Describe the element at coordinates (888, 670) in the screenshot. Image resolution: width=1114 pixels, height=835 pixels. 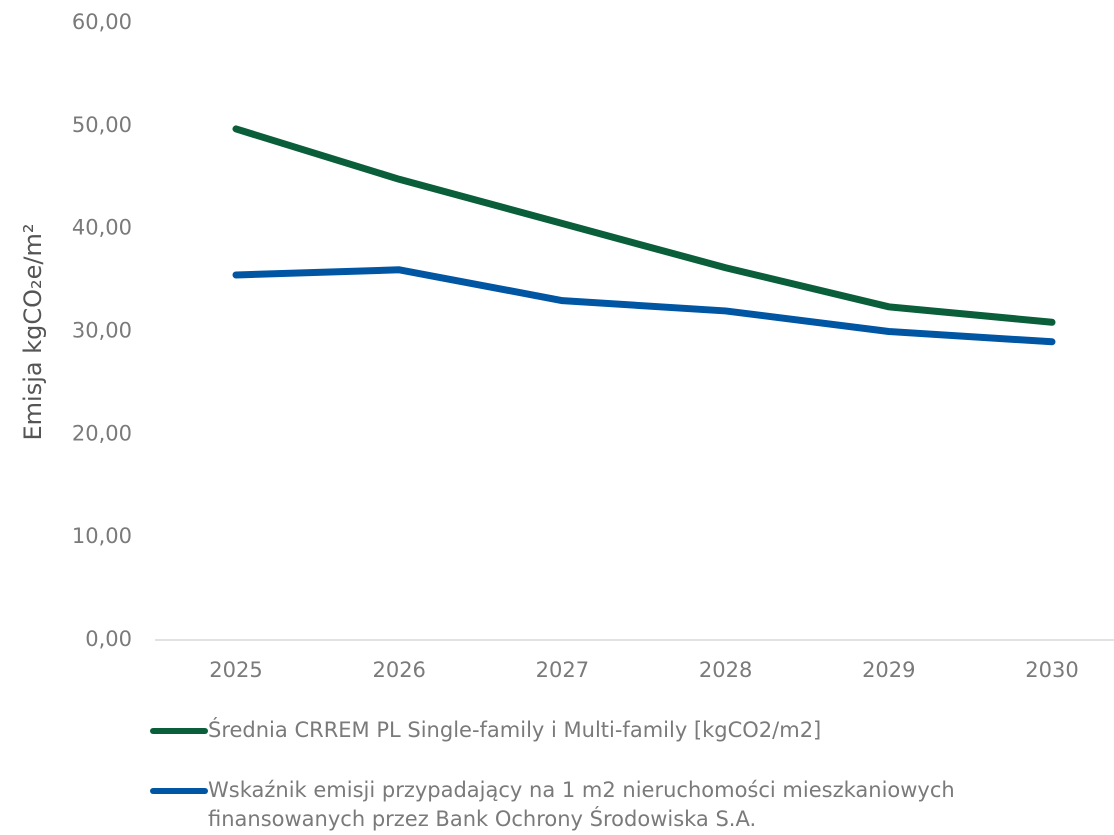
I see `x-tick-label: 2029` at that location.